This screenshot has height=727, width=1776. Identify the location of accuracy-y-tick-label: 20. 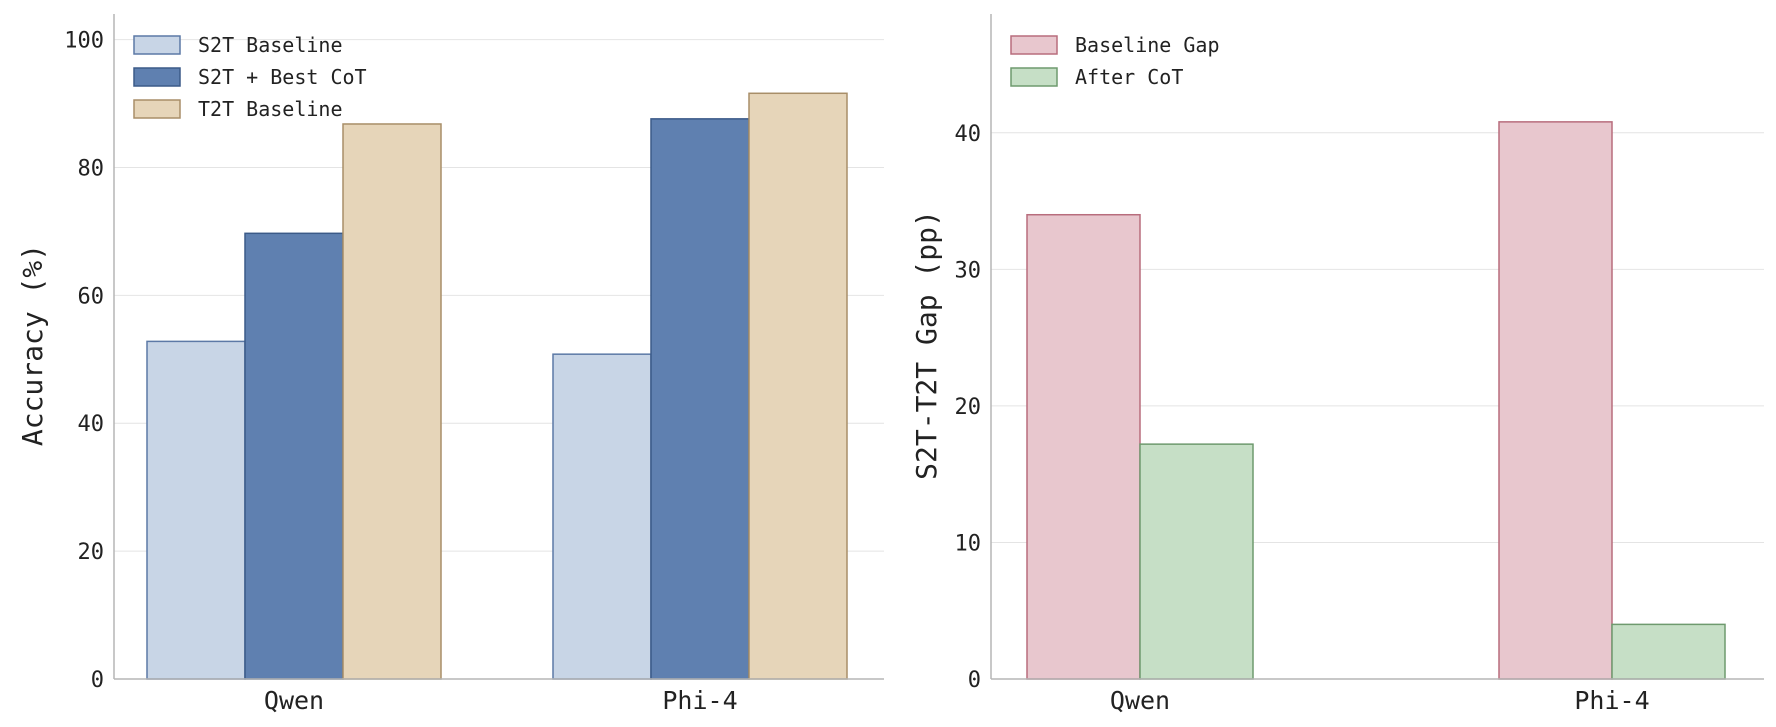
(91, 552).